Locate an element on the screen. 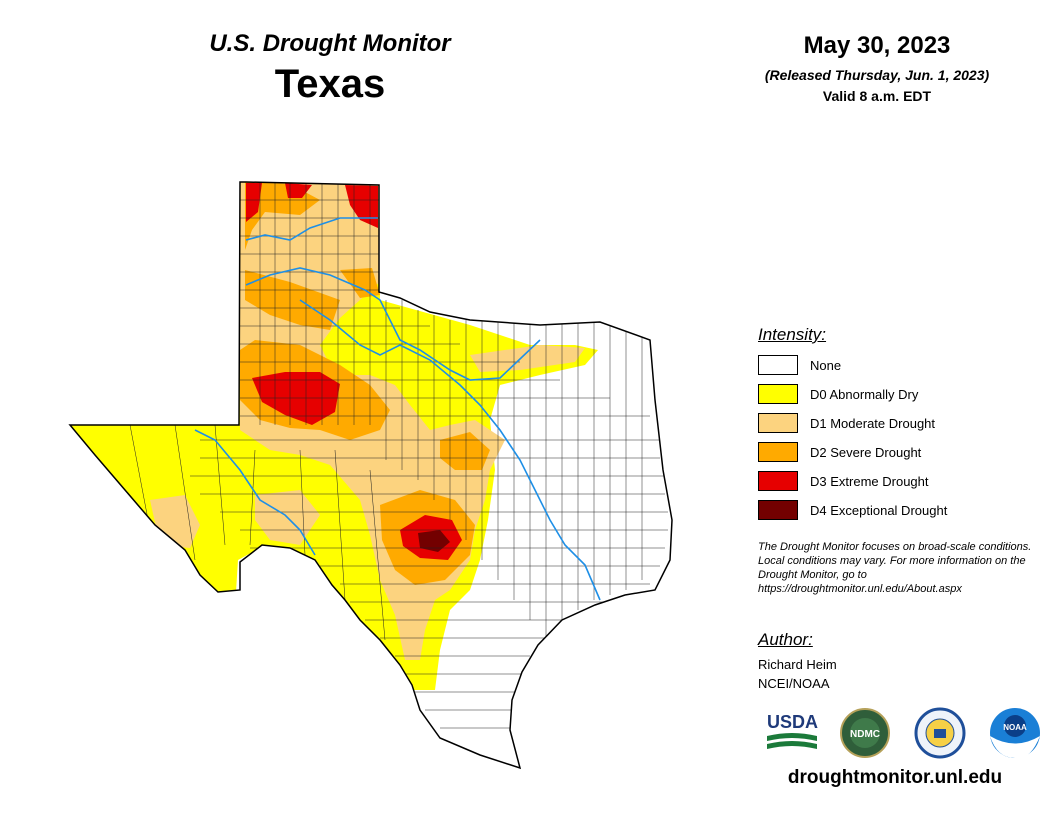 Image resolution: width=1056 pixels, height=816 pixels. rio-grande is located at coordinates (255, 492).